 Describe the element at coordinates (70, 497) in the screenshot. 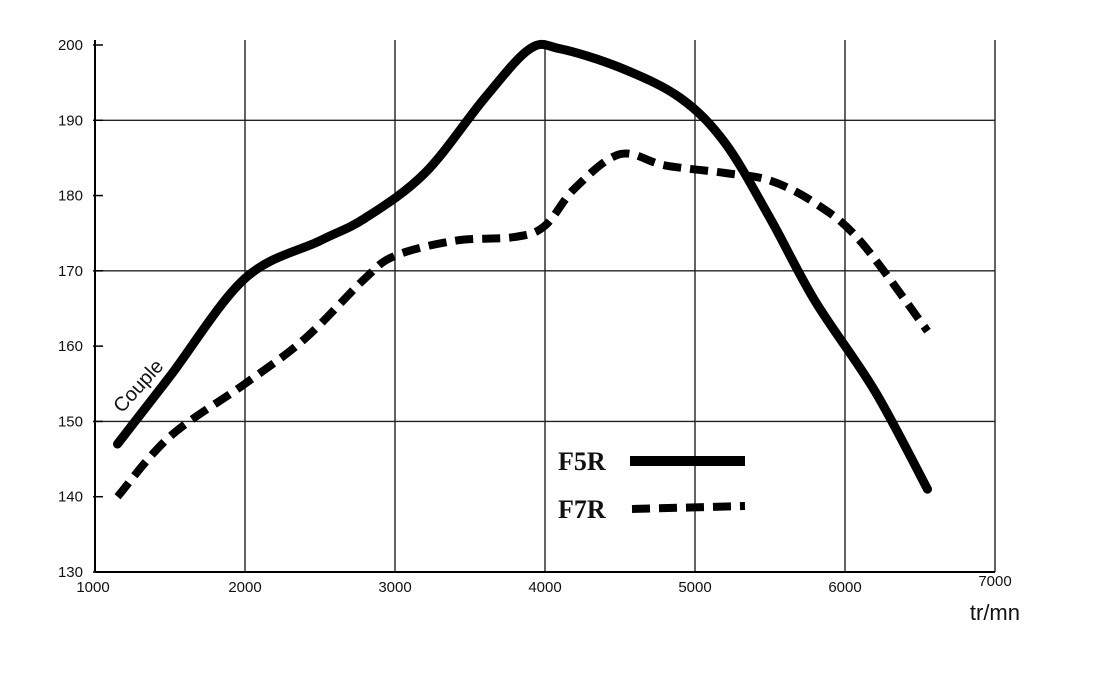

I see `y-tick-label: 140` at that location.